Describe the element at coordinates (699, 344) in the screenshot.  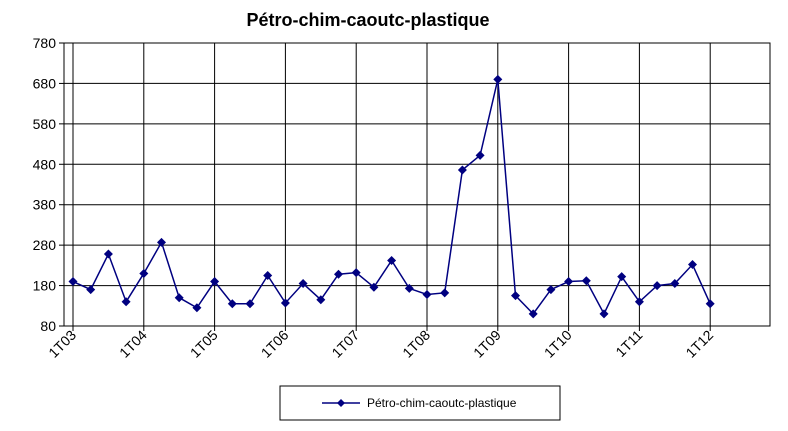
I see `x-tick-label: 1T12` at that location.